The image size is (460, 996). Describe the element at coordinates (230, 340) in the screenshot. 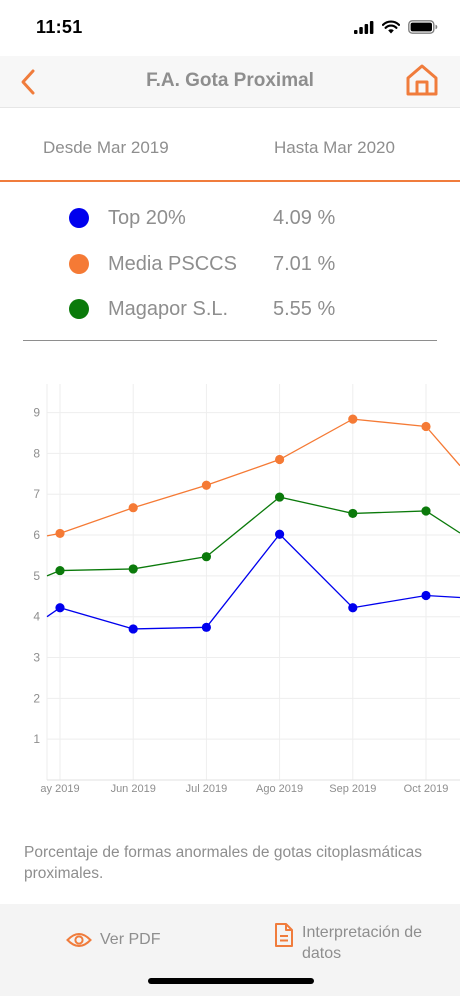

I see `legend-divider` at that location.